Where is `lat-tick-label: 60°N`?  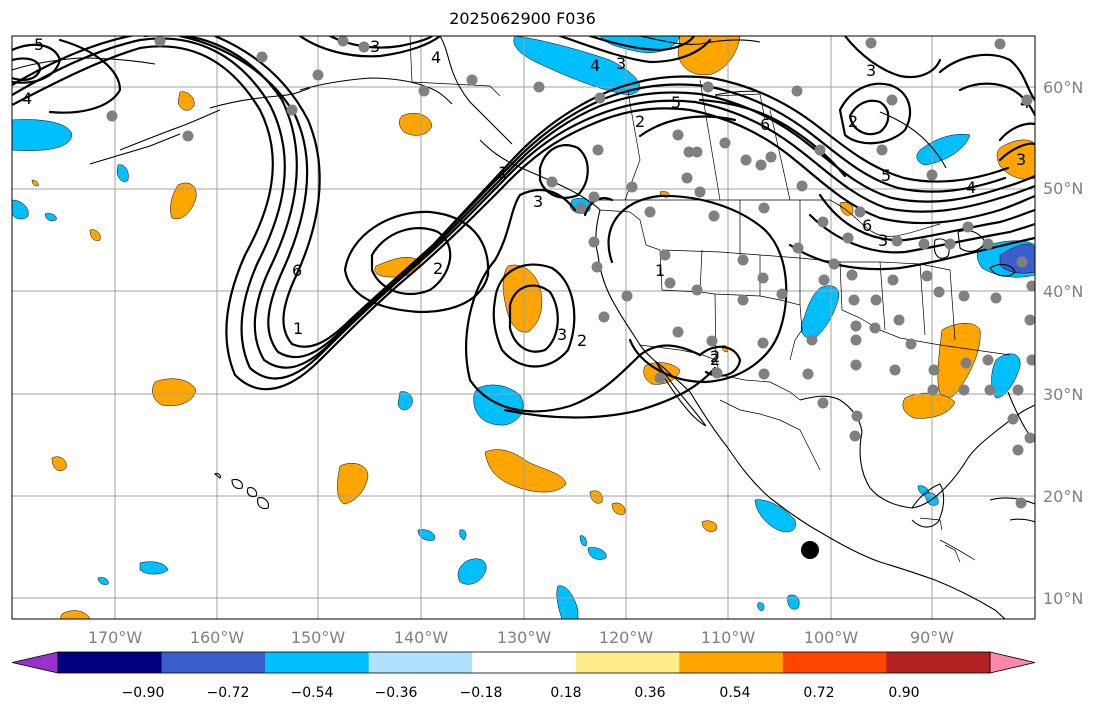 lat-tick-label: 60°N is located at coordinates (1063, 87).